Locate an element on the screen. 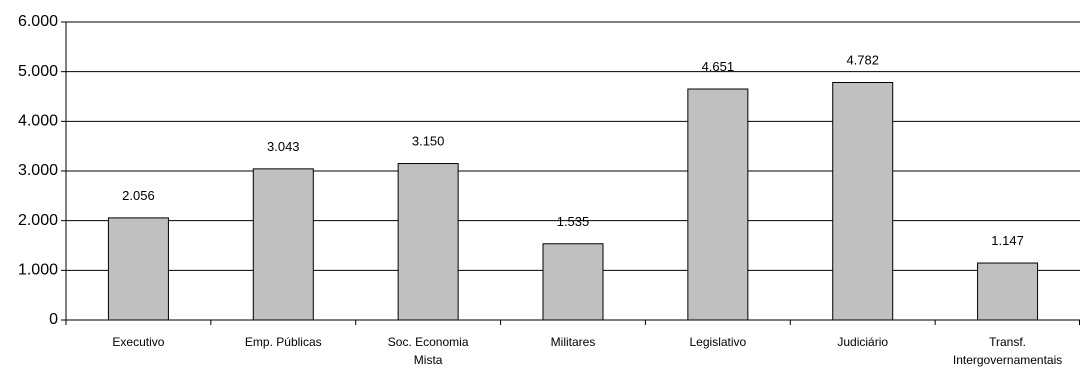 This screenshot has width=1080, height=372. y-tick-label: 5.000 is located at coordinates (38, 71).